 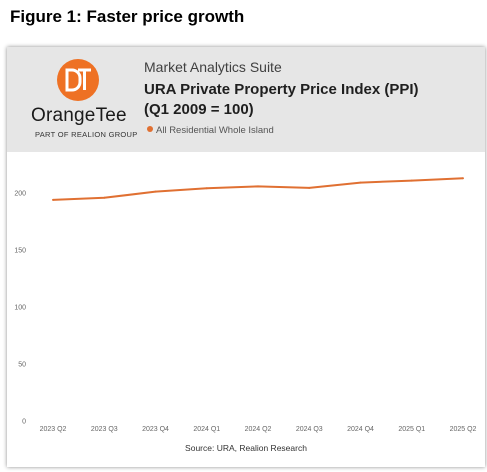 I want to click on legend-marker, so click(x=150, y=129).